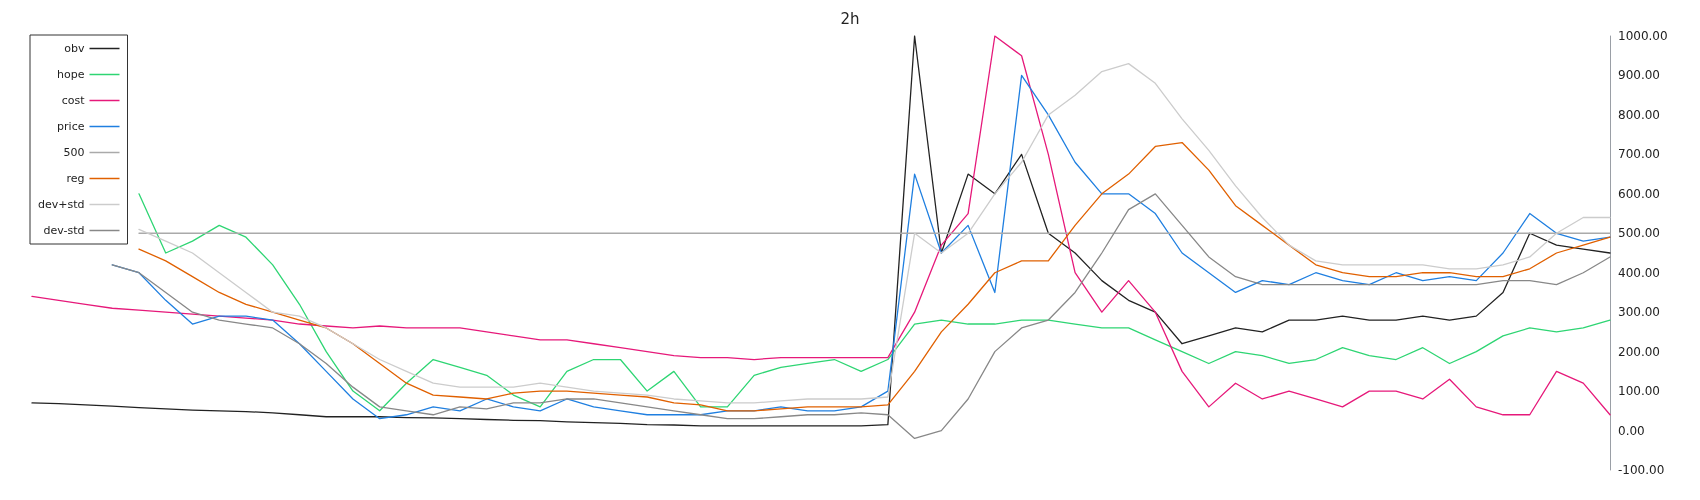 The height and width of the screenshot is (500, 1700). What do you see at coordinates (75, 178) in the screenshot?
I see `legend-label: reg` at bounding box center [75, 178].